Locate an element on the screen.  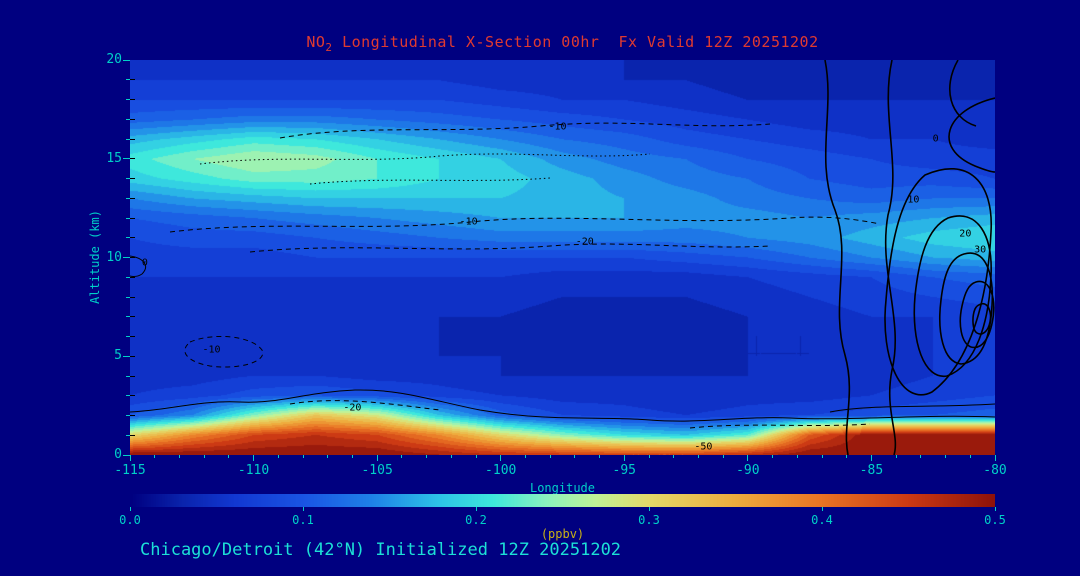
colorbar-tick-label: 0.2 is located at coordinates (476, 520).